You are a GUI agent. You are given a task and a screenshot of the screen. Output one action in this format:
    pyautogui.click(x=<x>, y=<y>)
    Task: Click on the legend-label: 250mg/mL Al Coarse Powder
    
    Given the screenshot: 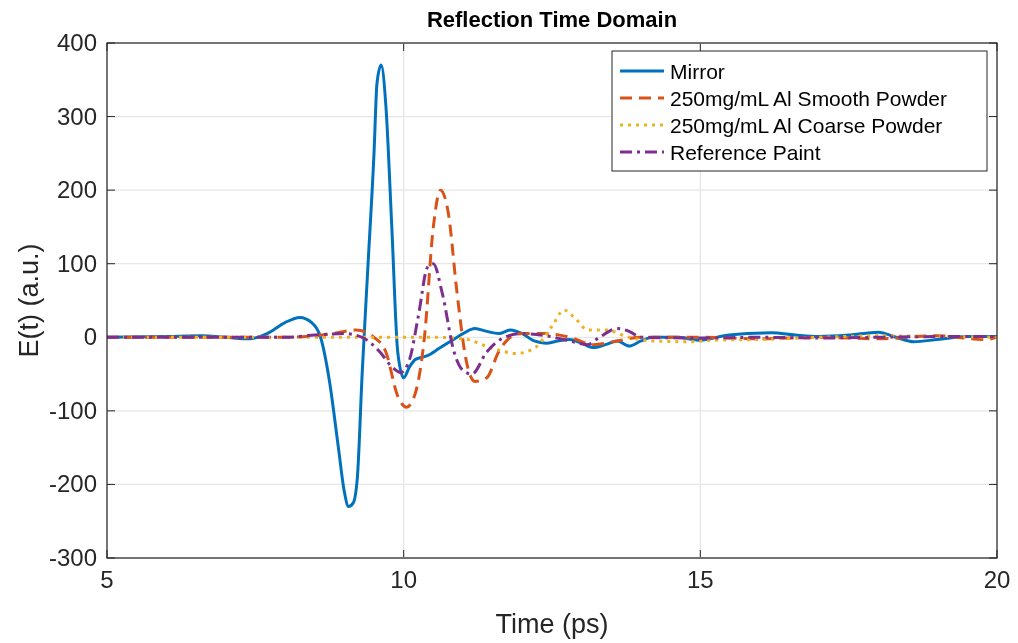 What is the action you would take?
    pyautogui.click(x=806, y=125)
    